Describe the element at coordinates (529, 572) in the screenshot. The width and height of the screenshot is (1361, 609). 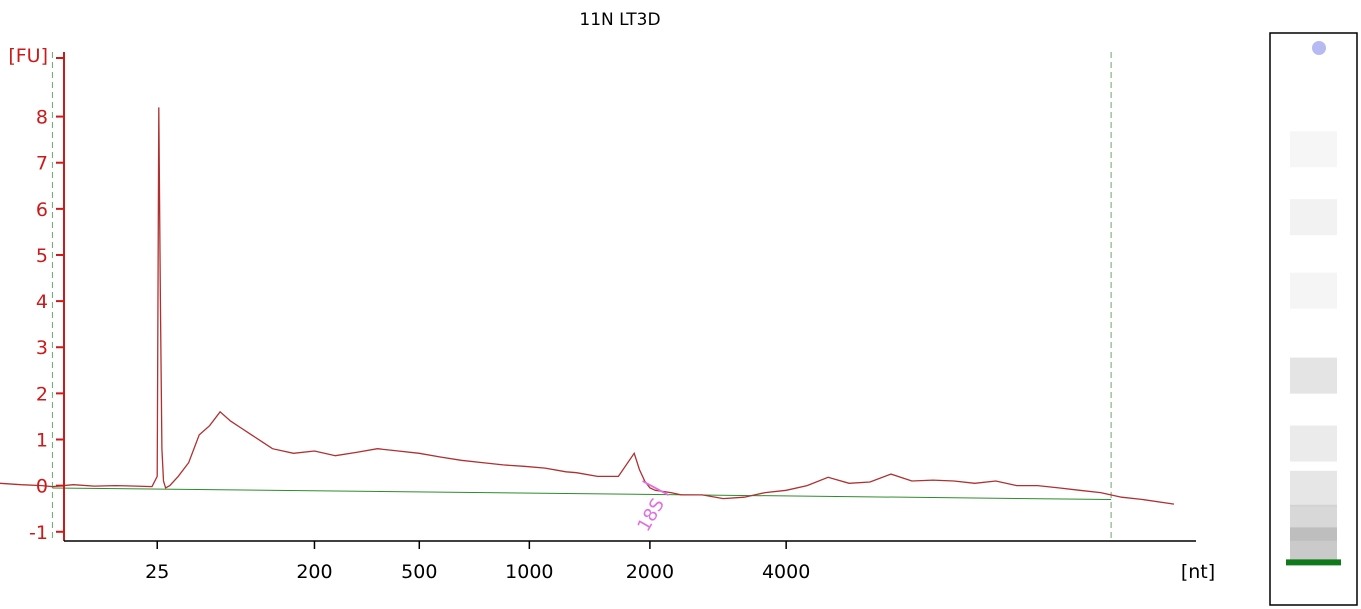
I see `x-tick-label: 1000` at that location.